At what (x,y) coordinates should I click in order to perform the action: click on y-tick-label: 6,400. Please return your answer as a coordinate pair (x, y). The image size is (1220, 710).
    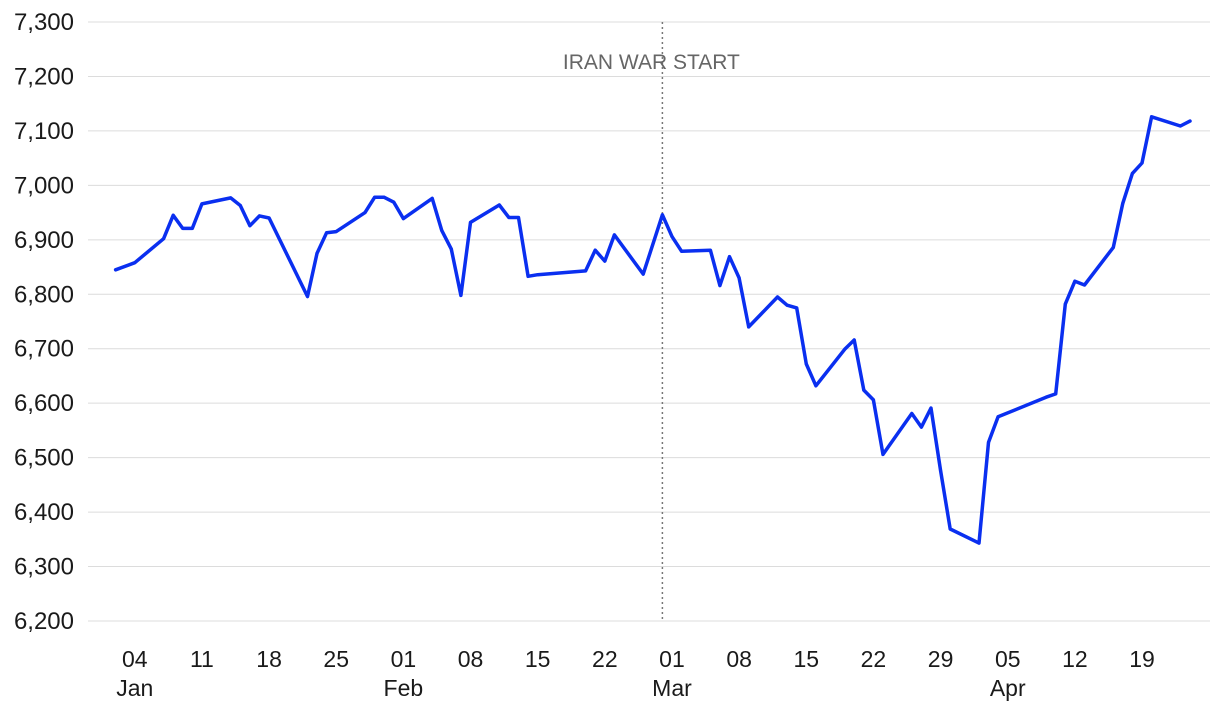
    Looking at the image, I should click on (44, 512).